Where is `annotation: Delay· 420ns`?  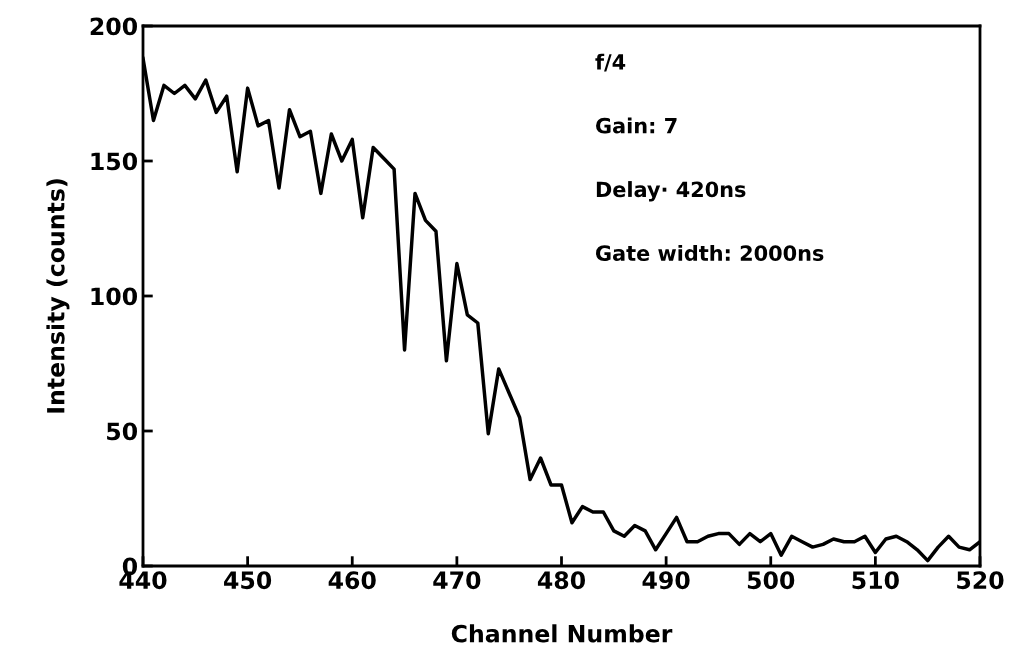
annotation: Delay· 420ns is located at coordinates (671, 191).